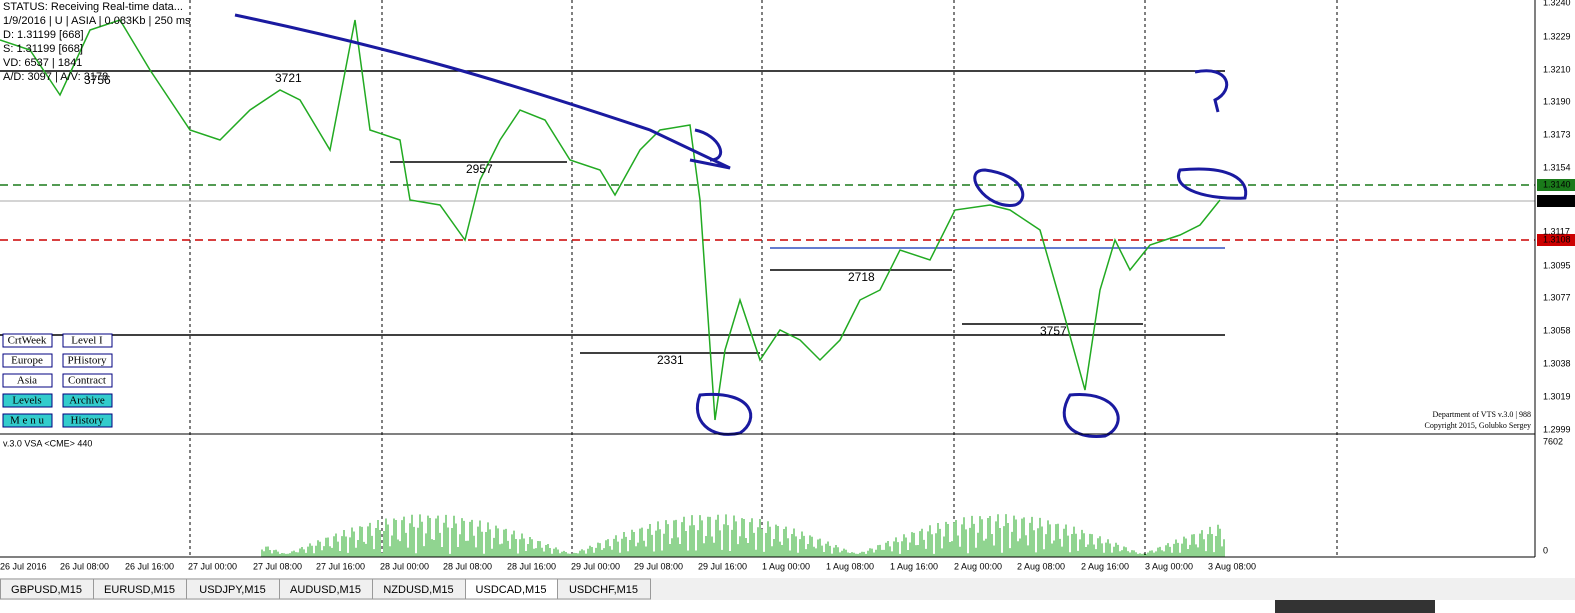 Image resolution: width=1575 pixels, height=613 pixels. I want to click on button: Archive, so click(87, 400).